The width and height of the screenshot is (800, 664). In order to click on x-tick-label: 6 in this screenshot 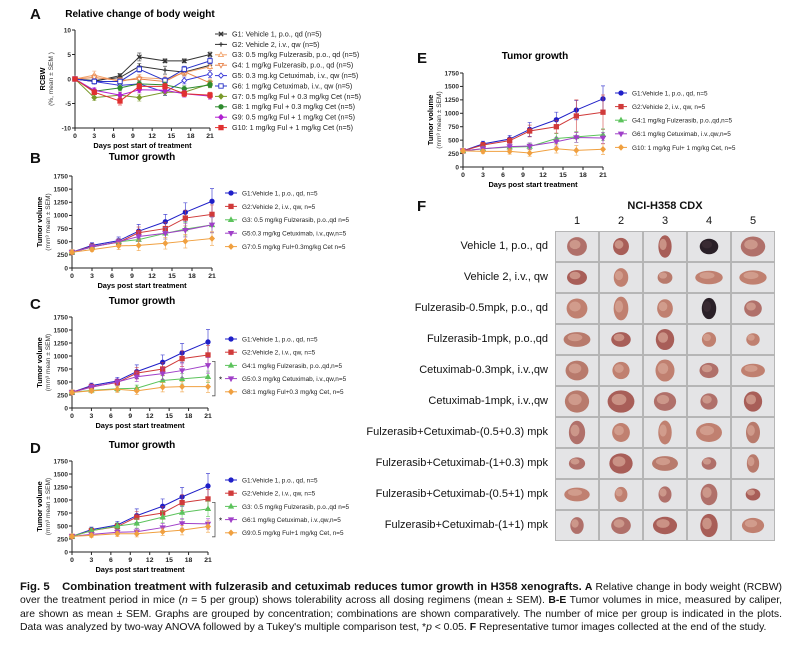, I will do `click(503, 175)`.